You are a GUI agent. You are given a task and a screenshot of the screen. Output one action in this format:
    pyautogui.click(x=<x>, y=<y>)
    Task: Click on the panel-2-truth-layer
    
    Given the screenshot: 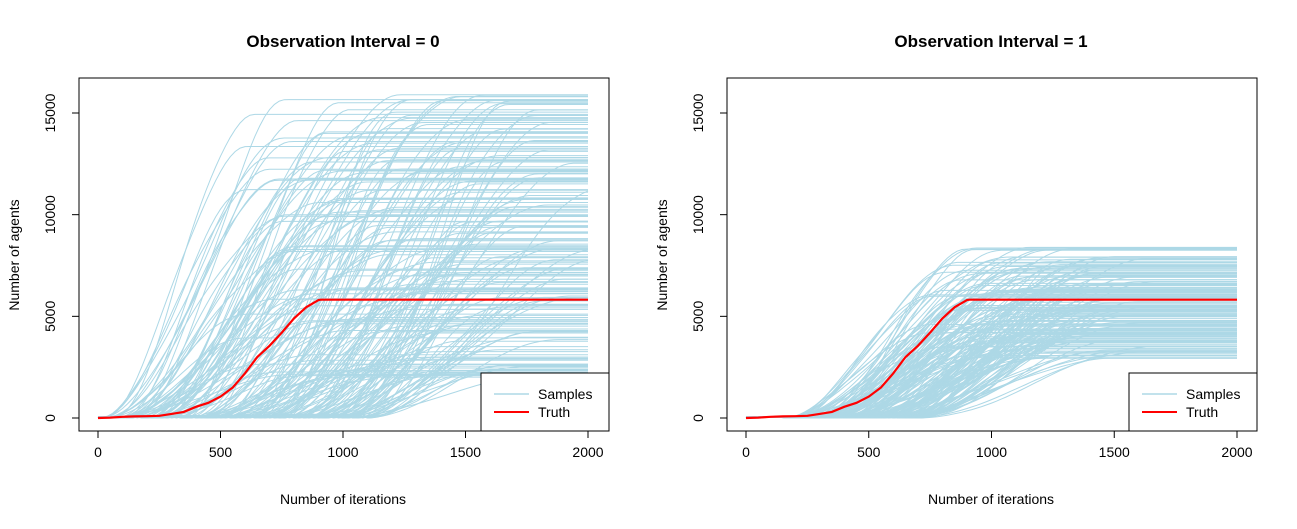 What is the action you would take?
    pyautogui.click(x=991, y=359)
    